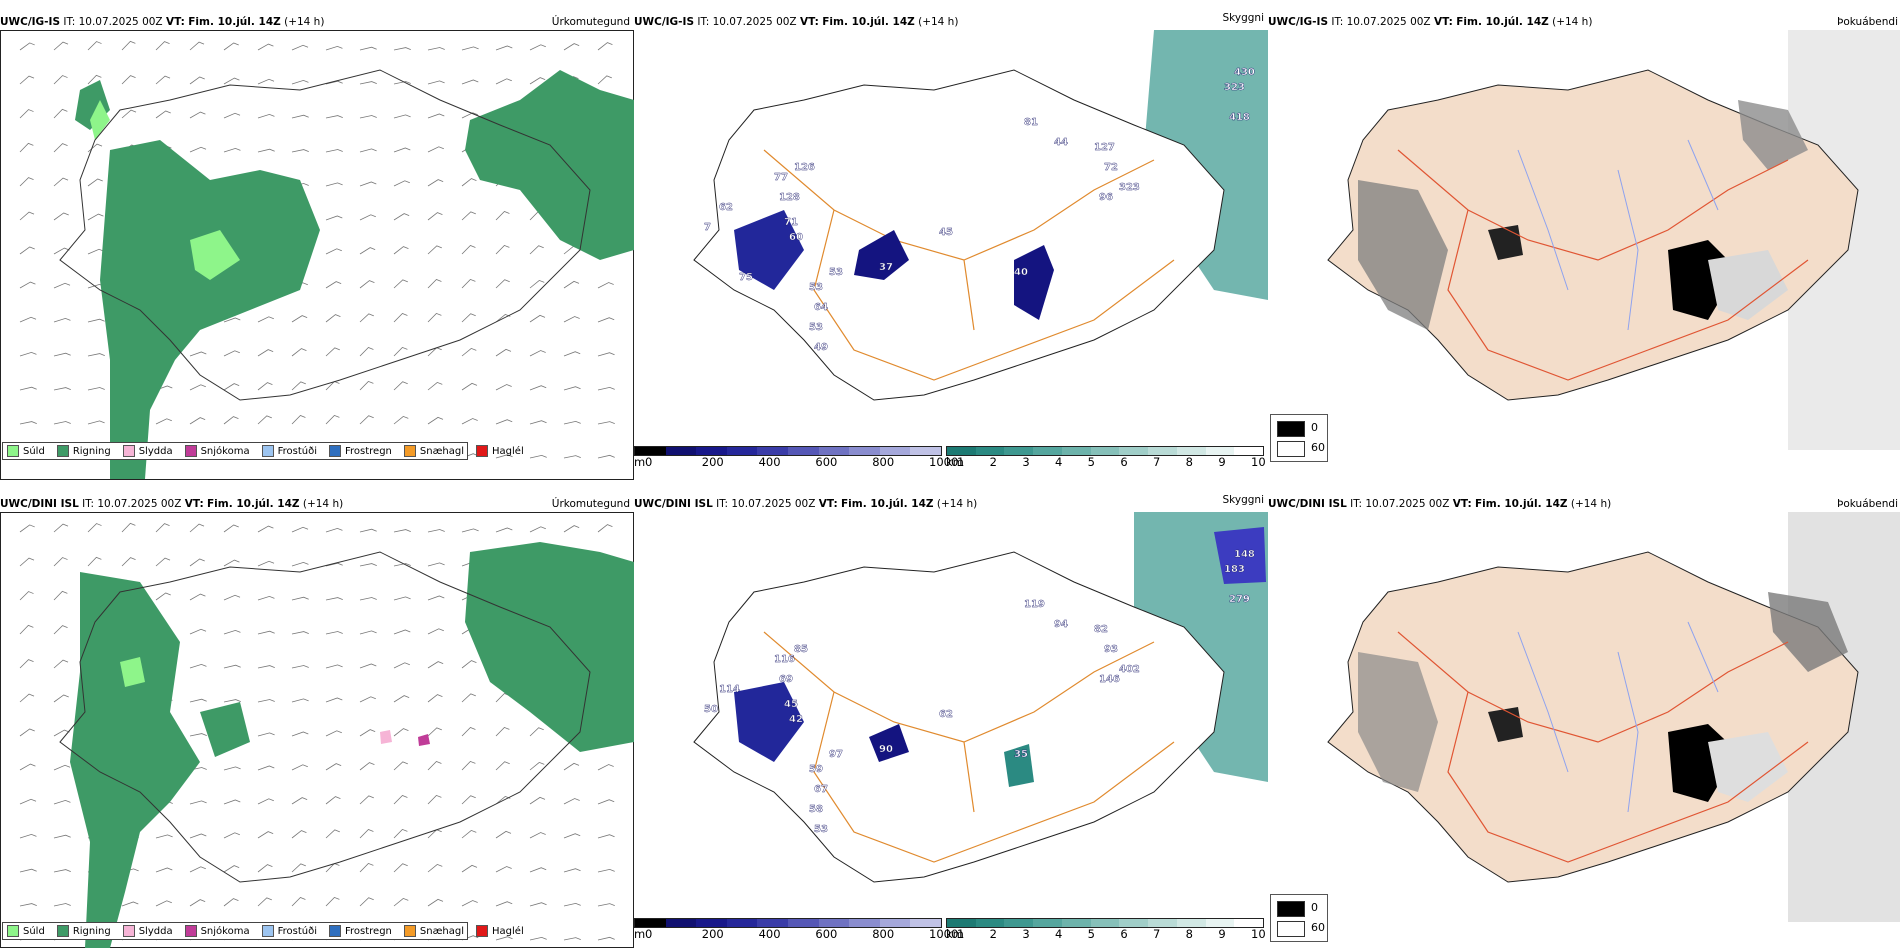 The width and height of the screenshot is (1900, 950). What do you see at coordinates (1157, 462) in the screenshot?
I see `colorbar-tick-label: 7` at bounding box center [1157, 462].